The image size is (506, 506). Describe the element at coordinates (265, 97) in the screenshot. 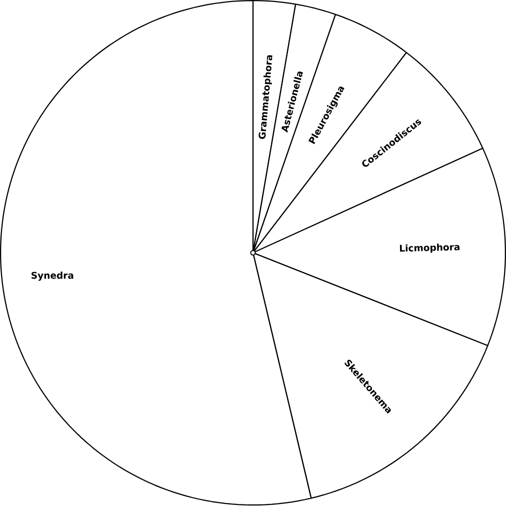

I see `slice-label: Grammatophora` at that location.